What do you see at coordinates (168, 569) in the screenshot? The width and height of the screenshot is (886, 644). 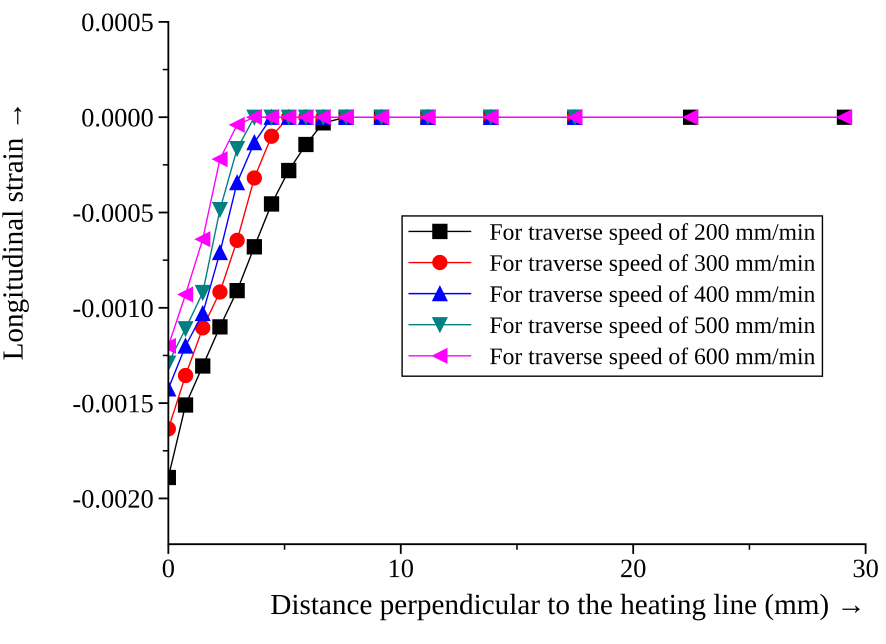 I see `x-tick-label: 0` at bounding box center [168, 569].